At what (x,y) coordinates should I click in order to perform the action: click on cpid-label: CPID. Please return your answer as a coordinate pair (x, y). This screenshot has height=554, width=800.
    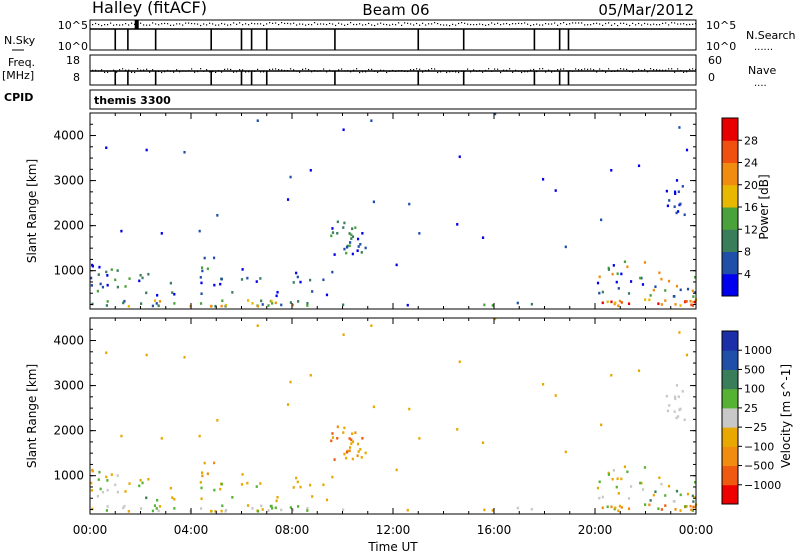
    Looking at the image, I should click on (18, 97).